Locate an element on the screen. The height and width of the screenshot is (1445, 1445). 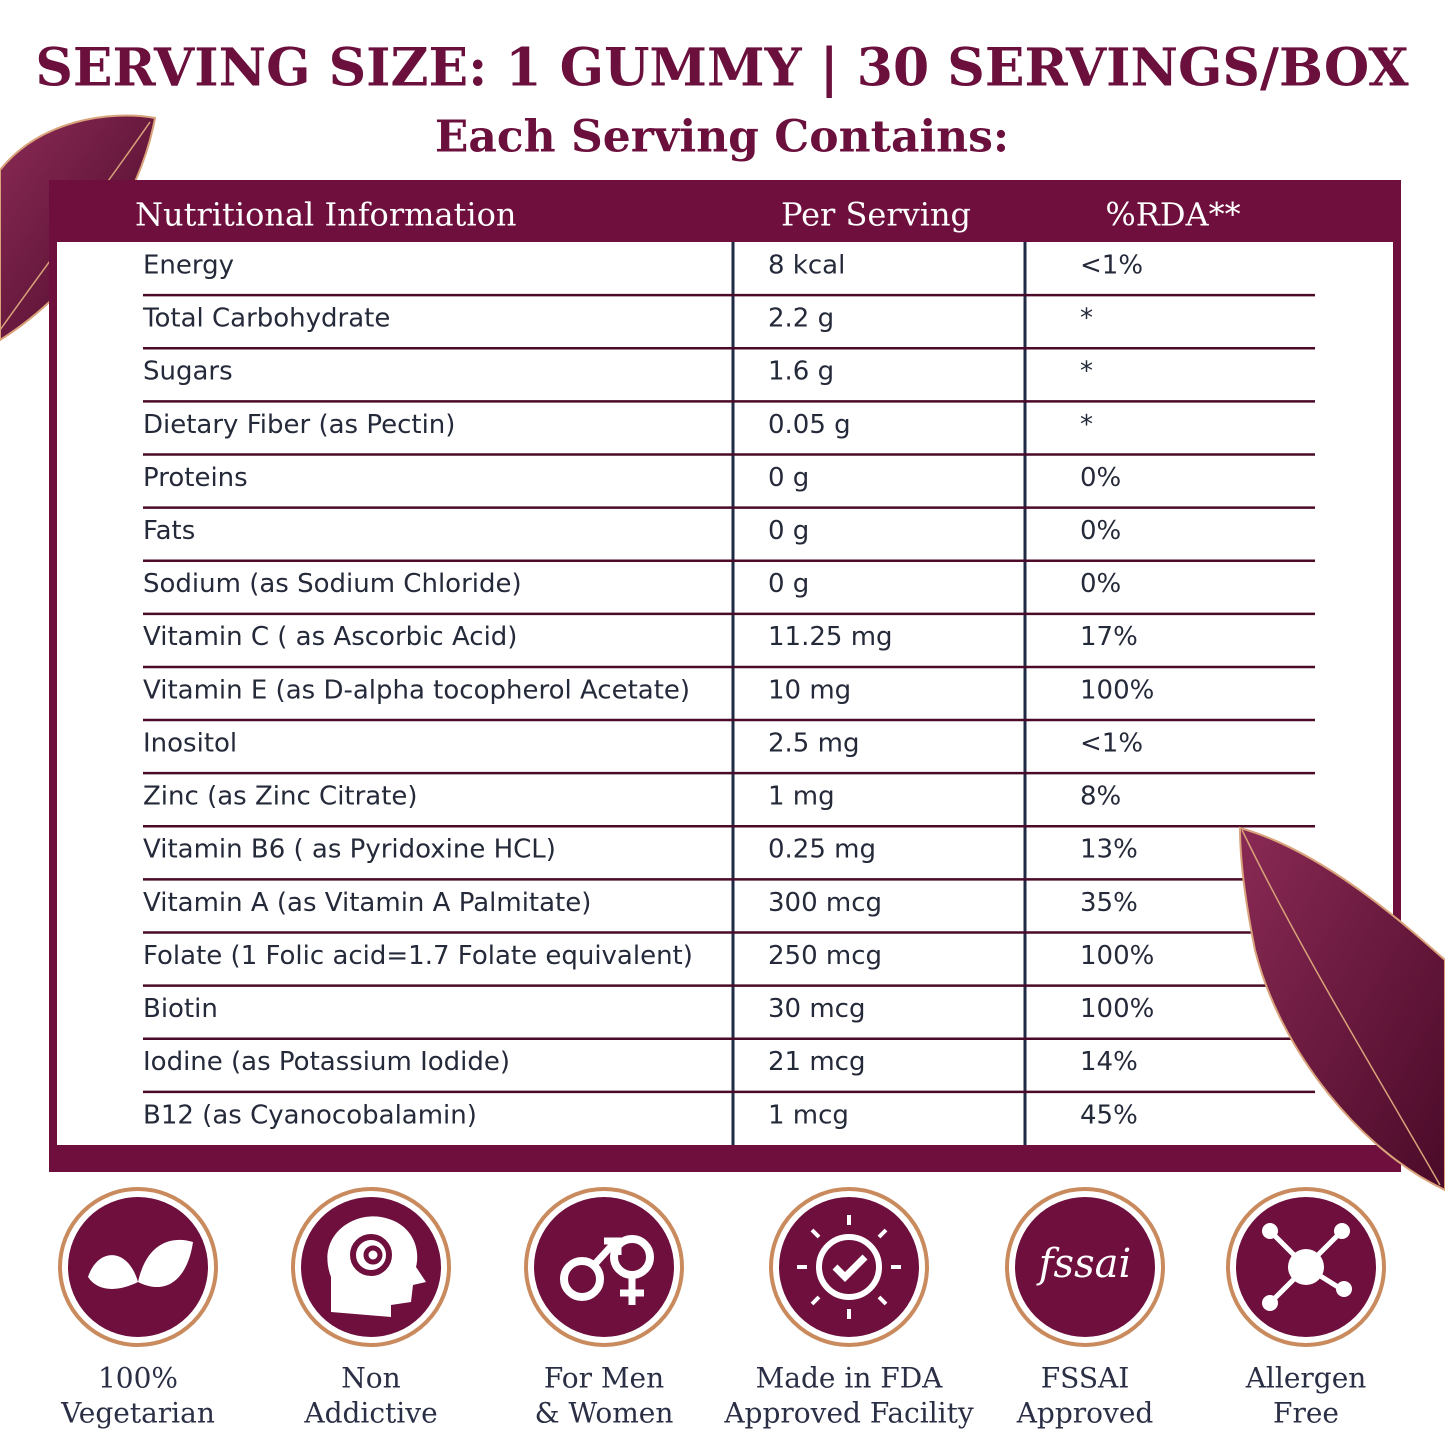
table-cell: Zinc (as Zinc Citrate) is located at coordinates (280, 797).